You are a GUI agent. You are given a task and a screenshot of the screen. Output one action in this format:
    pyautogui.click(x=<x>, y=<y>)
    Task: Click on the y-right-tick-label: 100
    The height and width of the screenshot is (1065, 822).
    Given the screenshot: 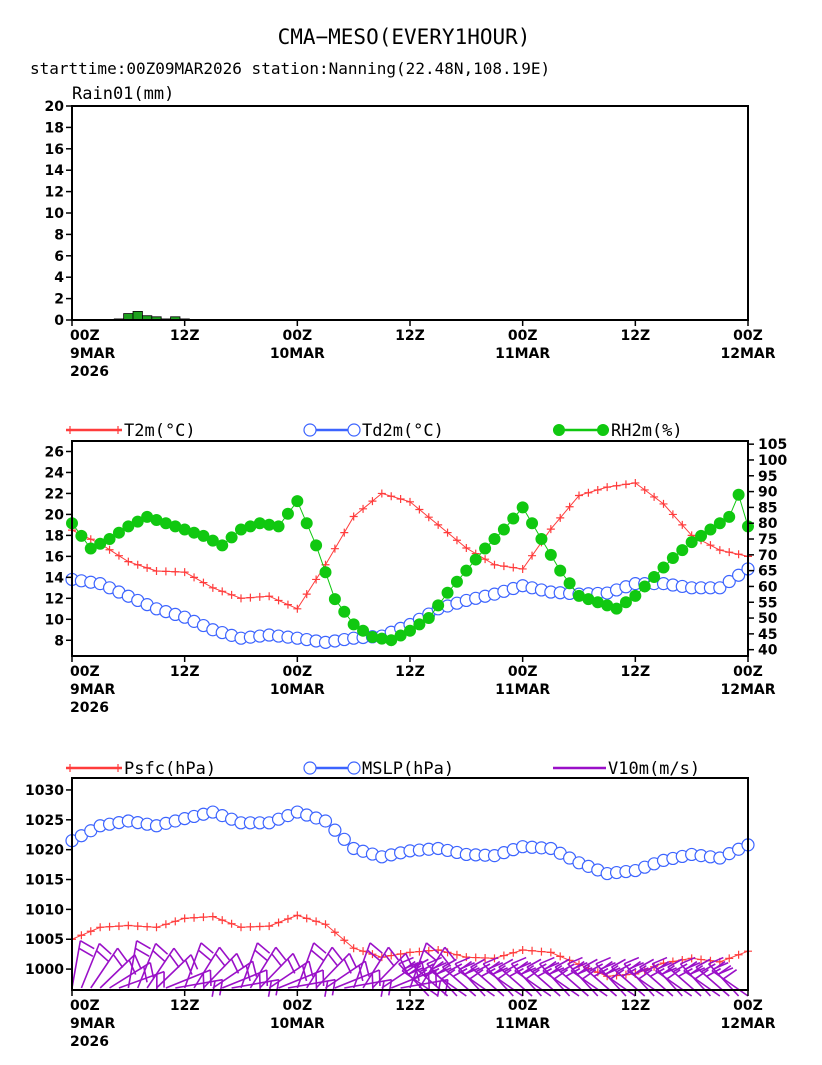 What is the action you would take?
    pyautogui.click(x=772, y=461)
    